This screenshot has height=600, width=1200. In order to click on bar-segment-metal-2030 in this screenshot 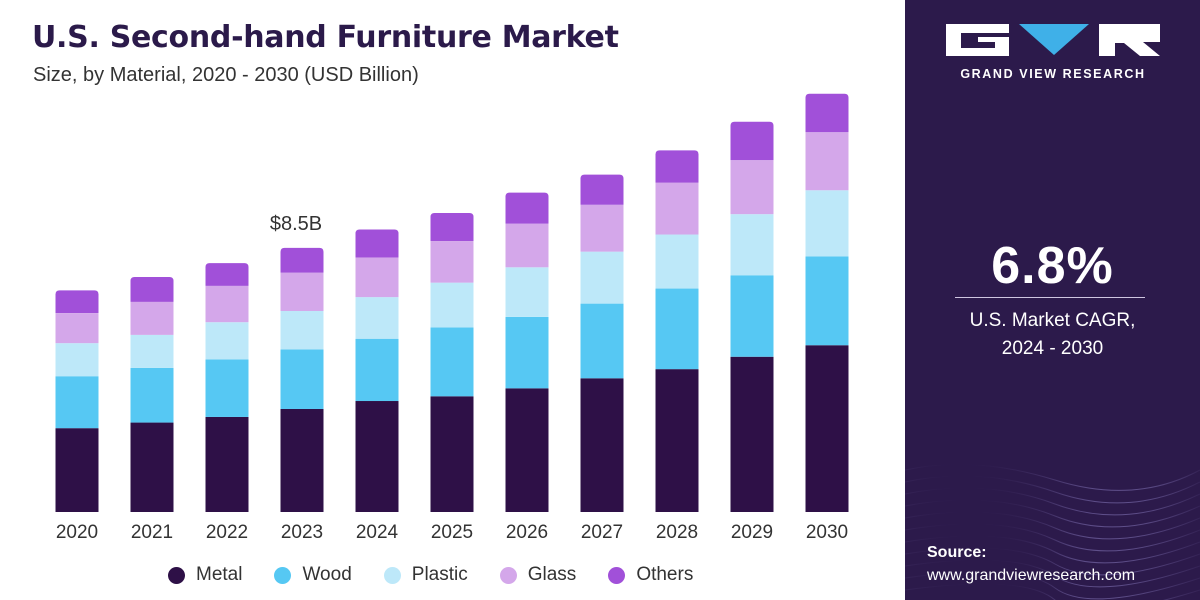, I will do `click(827, 428)`.